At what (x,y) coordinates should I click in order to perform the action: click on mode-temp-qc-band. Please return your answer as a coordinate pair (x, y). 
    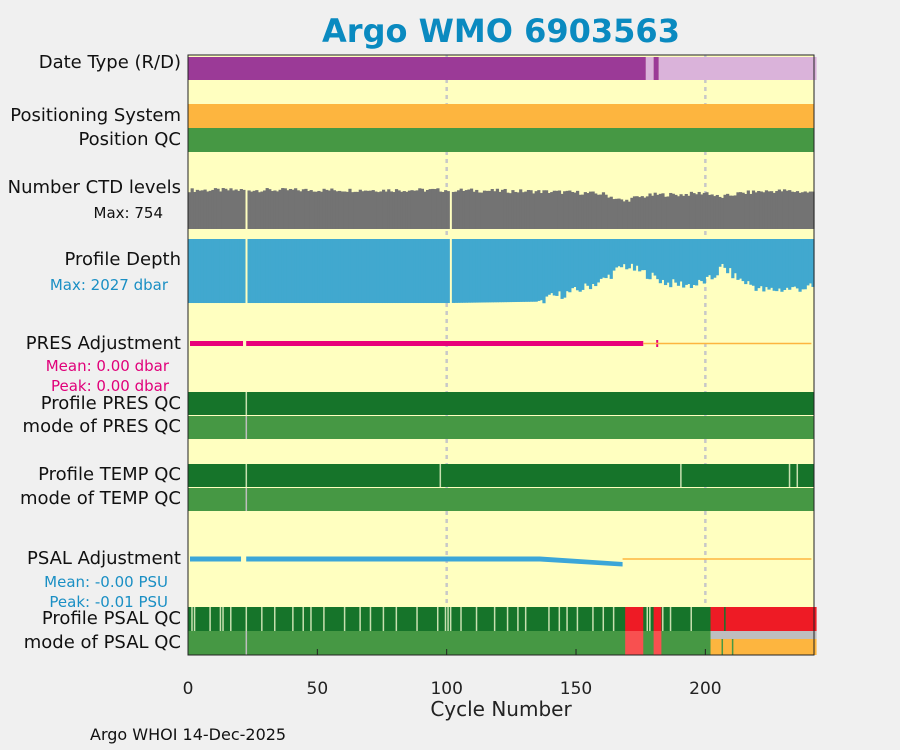
    Looking at the image, I should click on (501, 499).